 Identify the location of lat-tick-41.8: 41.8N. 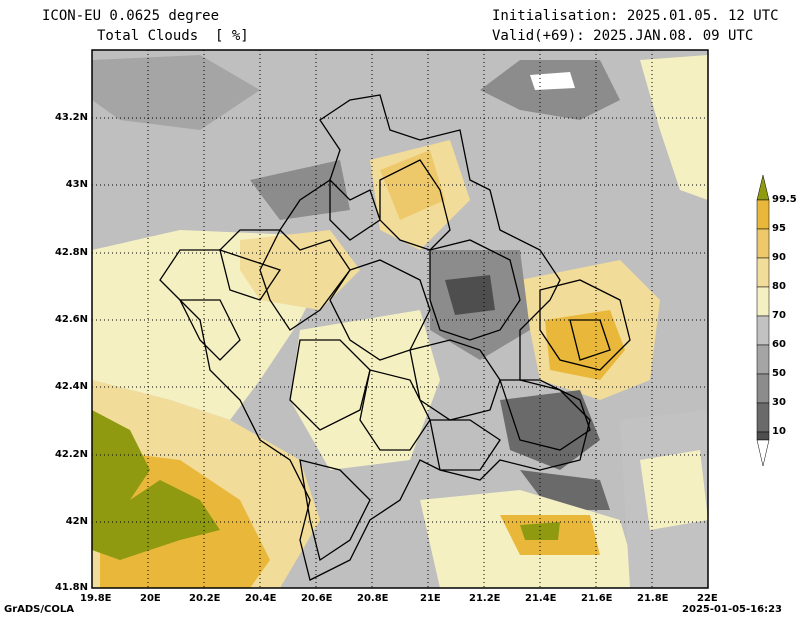
(71, 587).